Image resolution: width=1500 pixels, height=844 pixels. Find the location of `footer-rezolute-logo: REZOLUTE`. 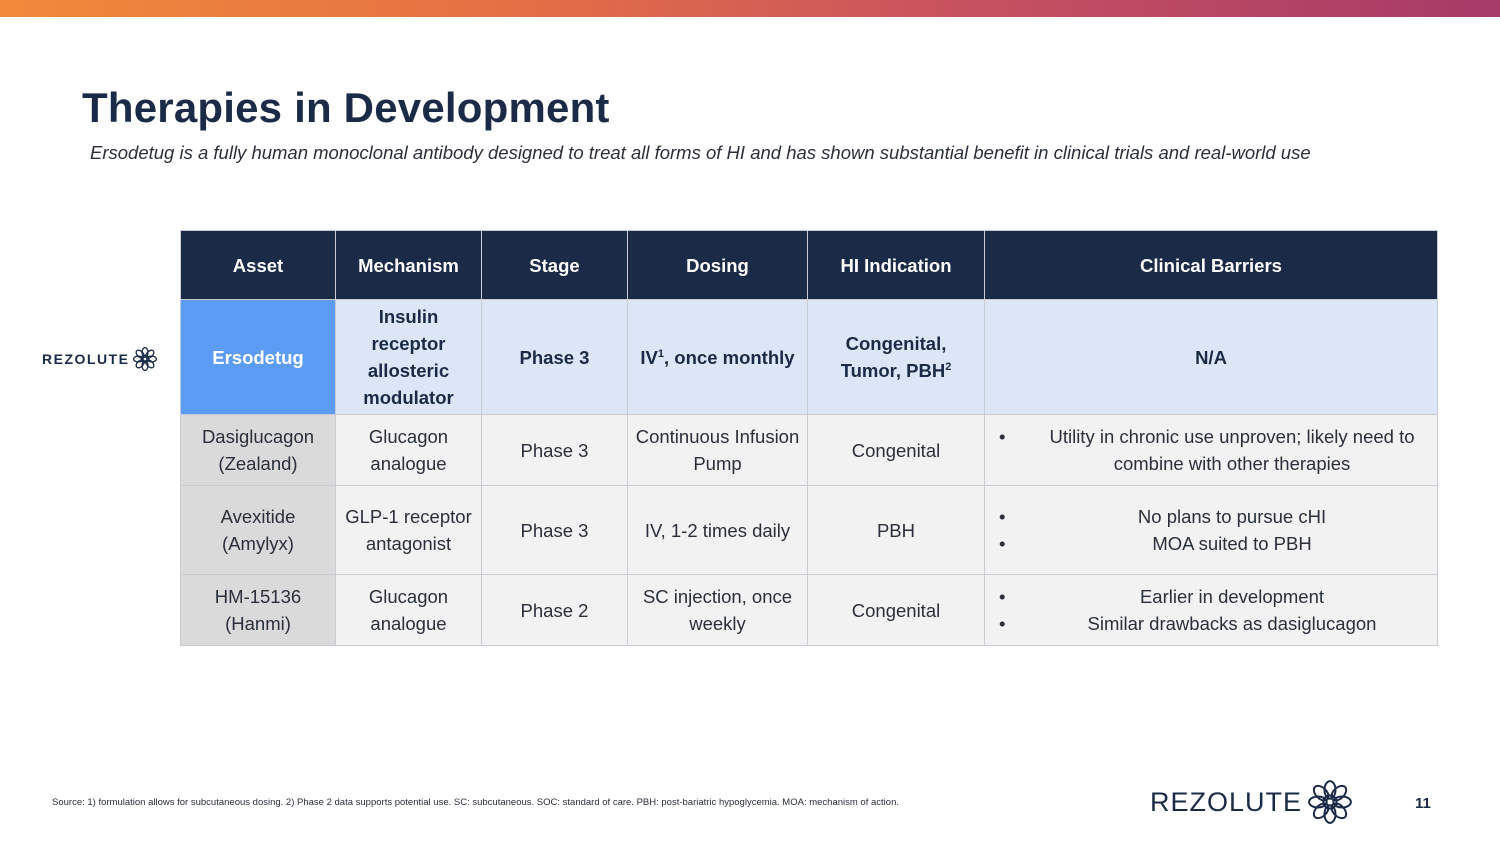

footer-rezolute-logo: REZOLUTE is located at coordinates (1251, 802).